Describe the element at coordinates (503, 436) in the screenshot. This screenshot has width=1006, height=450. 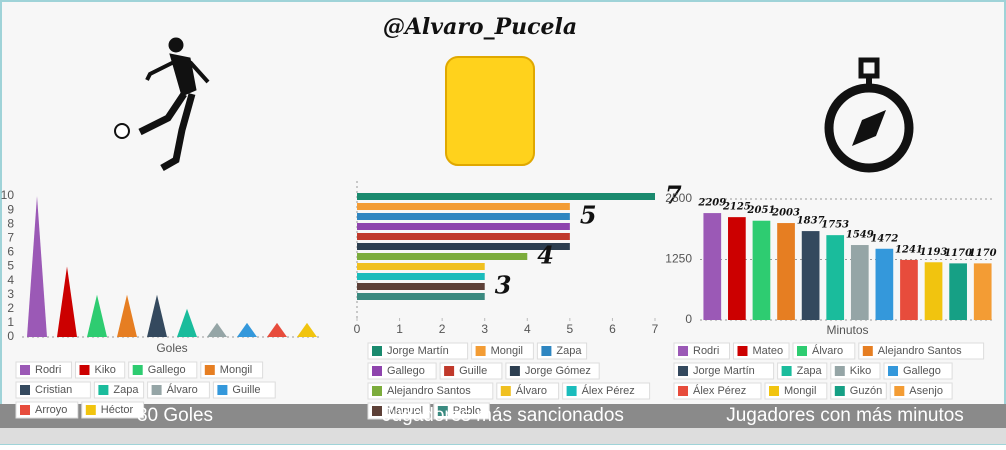
I see `footer-strip` at that location.